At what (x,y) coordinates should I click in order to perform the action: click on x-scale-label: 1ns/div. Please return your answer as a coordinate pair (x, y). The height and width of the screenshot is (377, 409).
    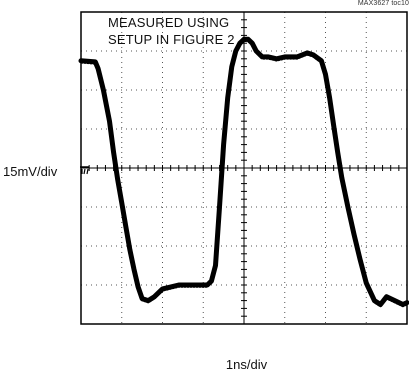
    Looking at the image, I should click on (246, 364).